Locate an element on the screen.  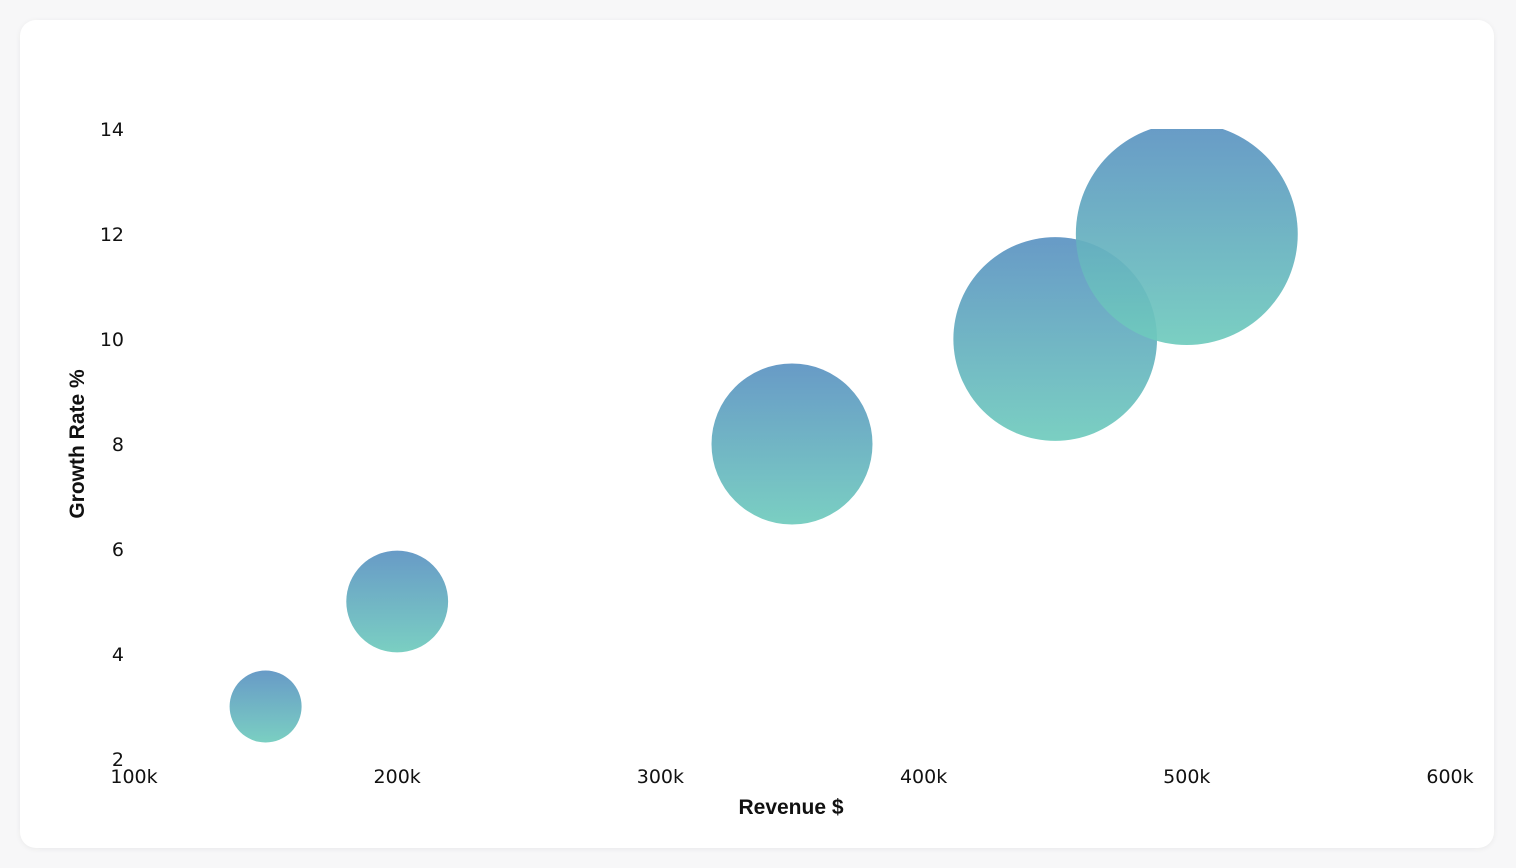
x-tick-label: 400k is located at coordinates (923, 777).